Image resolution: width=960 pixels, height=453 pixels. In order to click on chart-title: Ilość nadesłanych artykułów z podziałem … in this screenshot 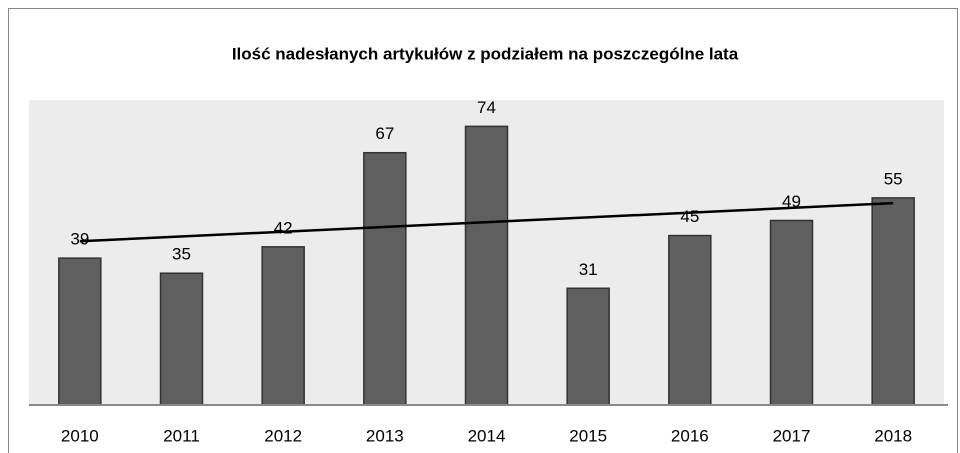, I will do `click(485, 53)`.